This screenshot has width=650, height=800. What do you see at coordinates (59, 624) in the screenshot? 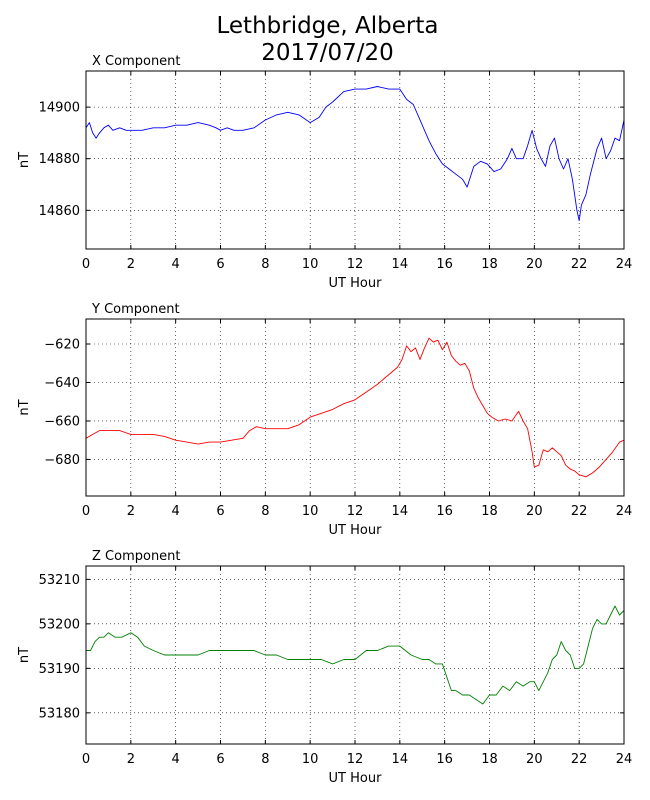
I see `y-tick-label: 53200` at bounding box center [59, 624].